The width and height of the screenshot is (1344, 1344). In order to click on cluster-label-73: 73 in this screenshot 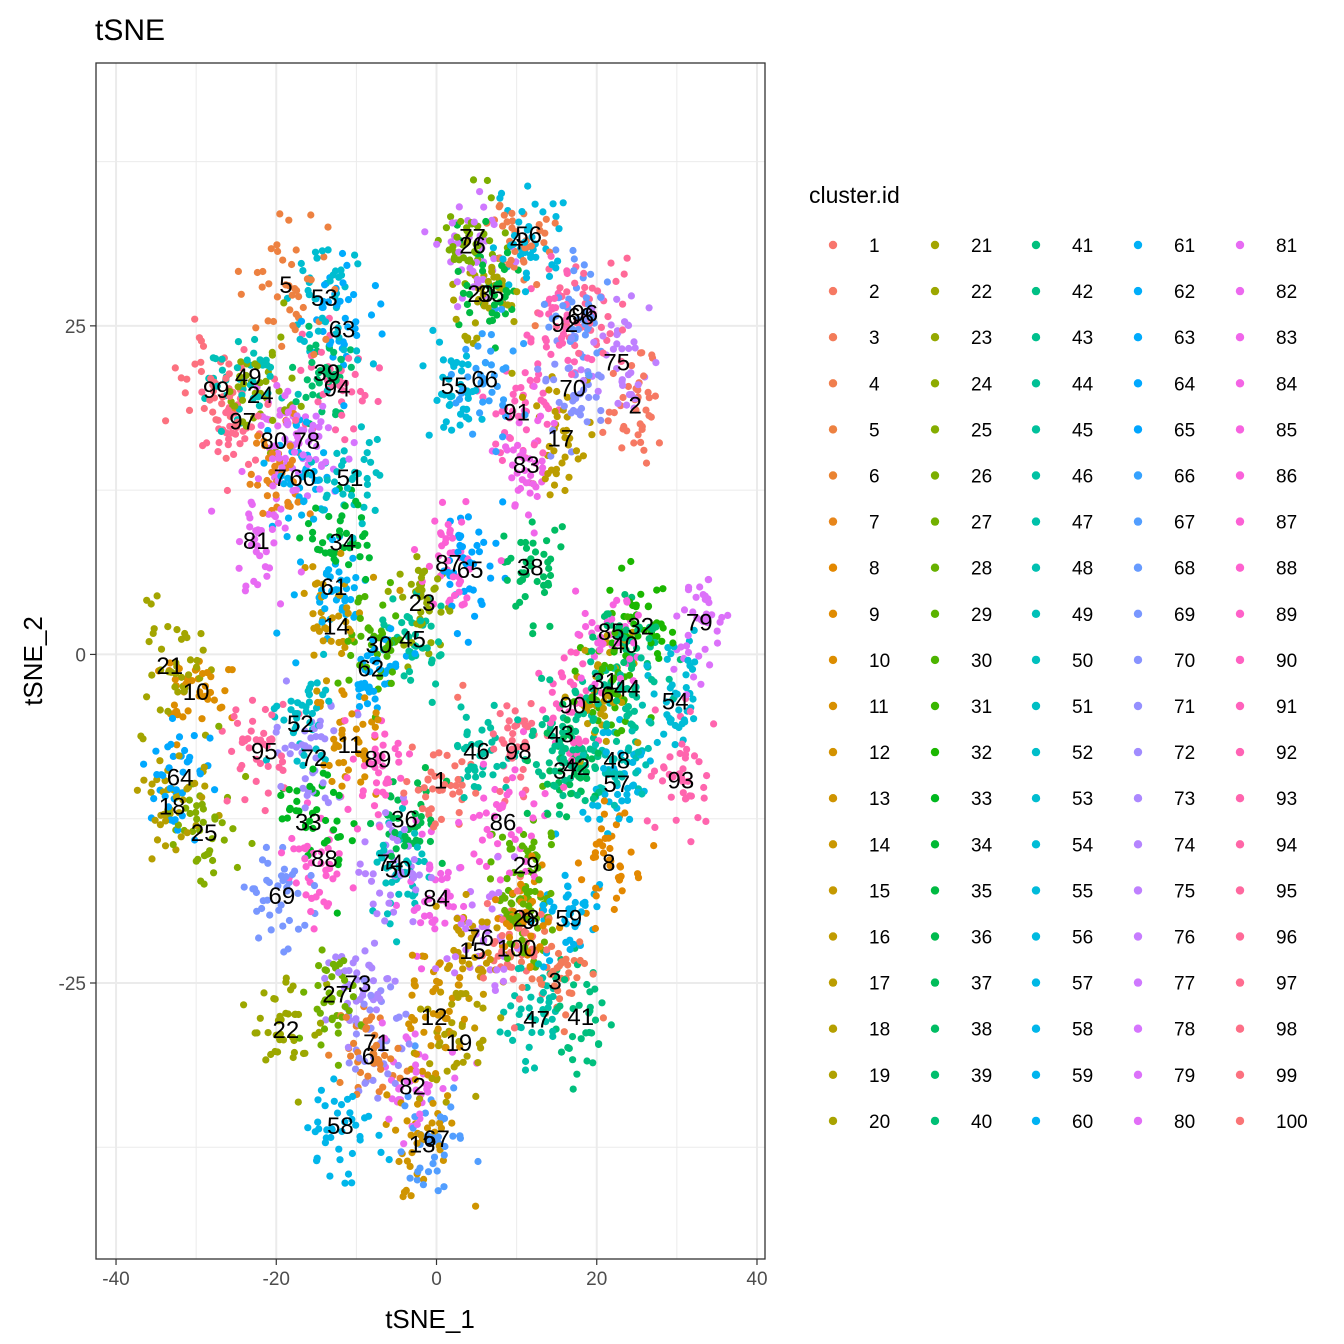, I will do `click(358, 984)`.